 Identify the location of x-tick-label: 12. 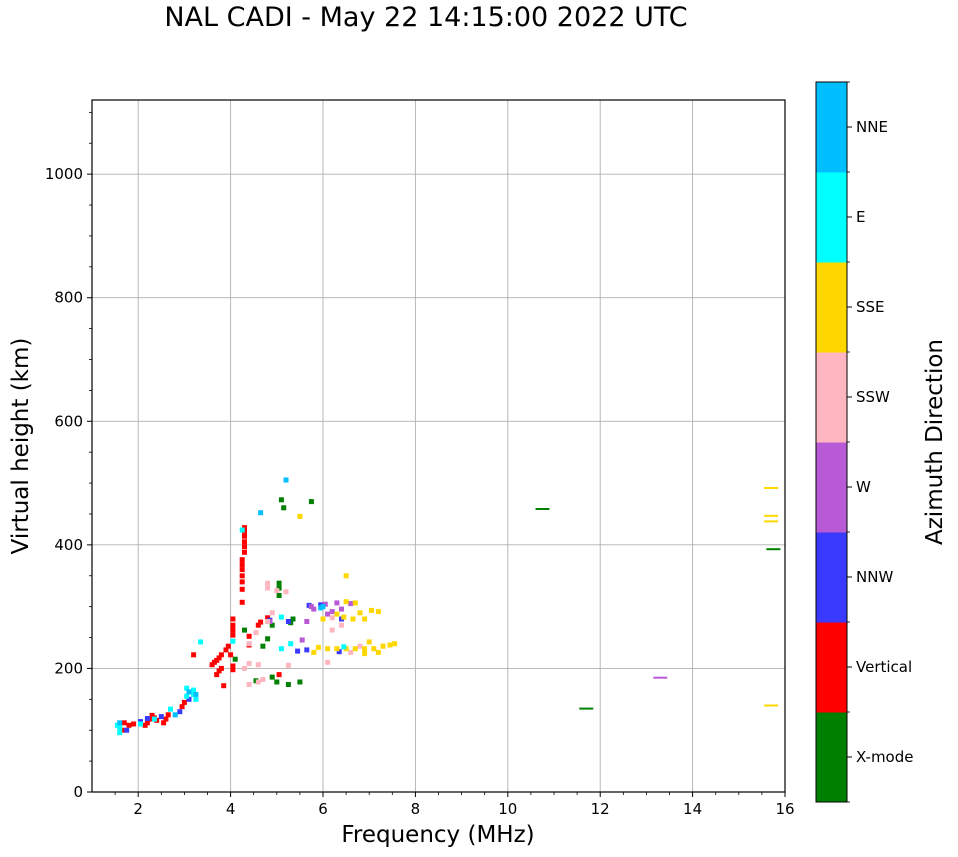
(600, 809).